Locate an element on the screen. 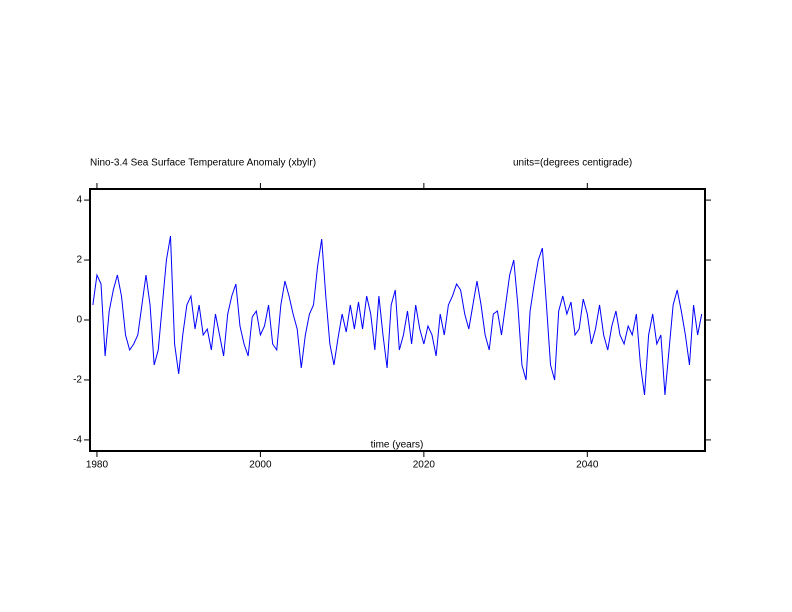 This screenshot has height=612, width=792. x-tick-label: 2000 is located at coordinates (260, 465).